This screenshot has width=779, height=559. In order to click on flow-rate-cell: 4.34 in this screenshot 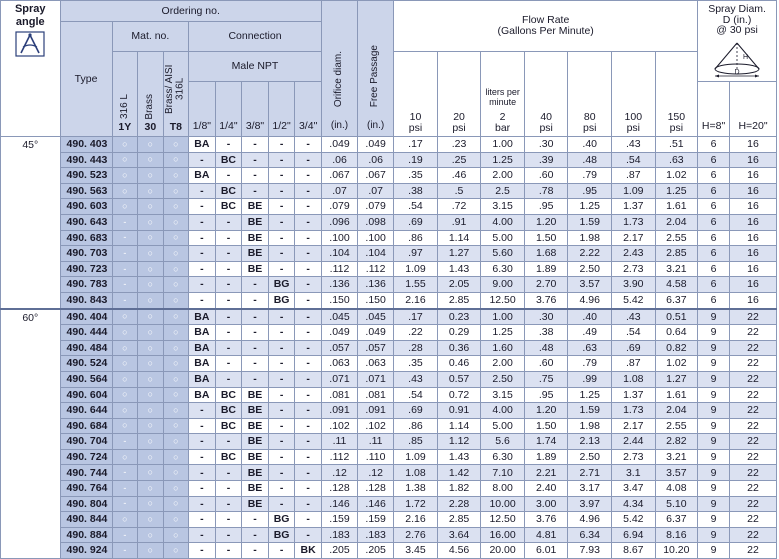, I will do `click(633, 504)`.